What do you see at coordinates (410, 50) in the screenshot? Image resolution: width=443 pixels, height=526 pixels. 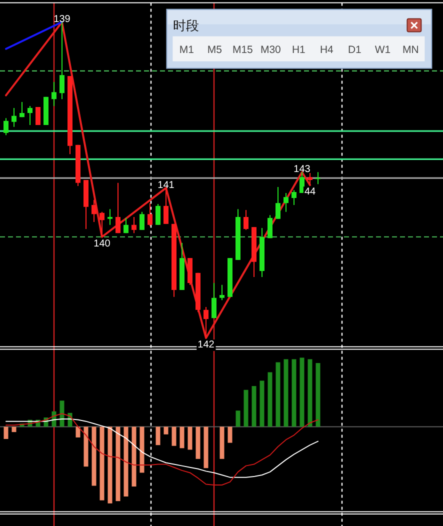 I see `text: MN` at bounding box center [410, 50].